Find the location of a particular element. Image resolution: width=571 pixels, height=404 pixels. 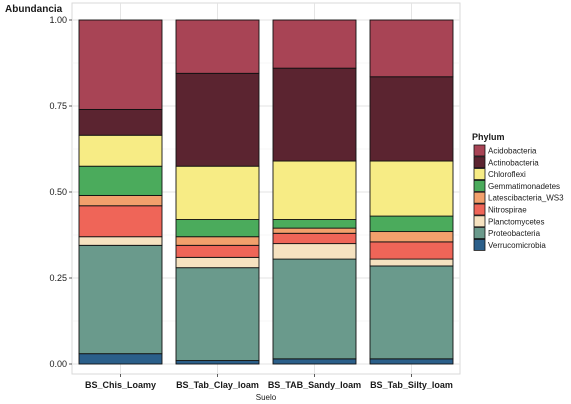

legend-label: Proteobacteria is located at coordinates (514, 233).